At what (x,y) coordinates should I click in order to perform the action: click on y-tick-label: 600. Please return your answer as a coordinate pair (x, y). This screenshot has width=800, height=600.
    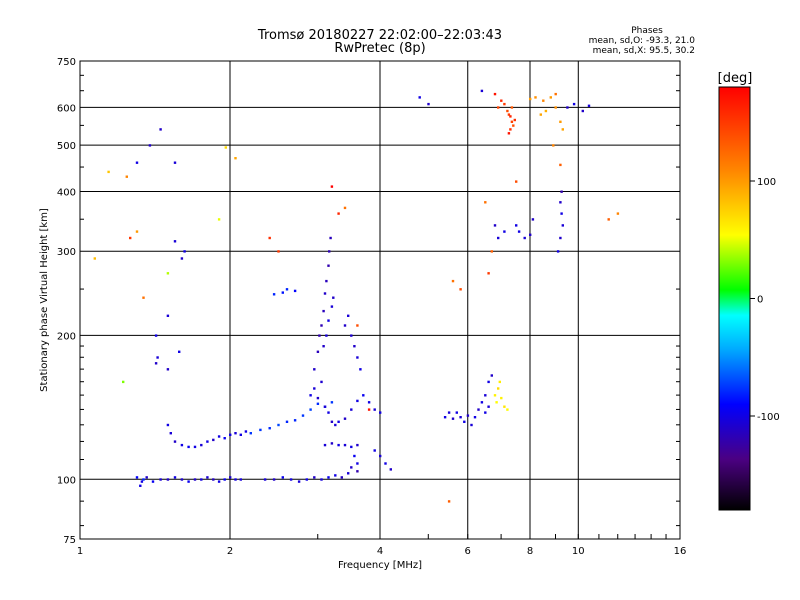
    Looking at the image, I should click on (66, 108).